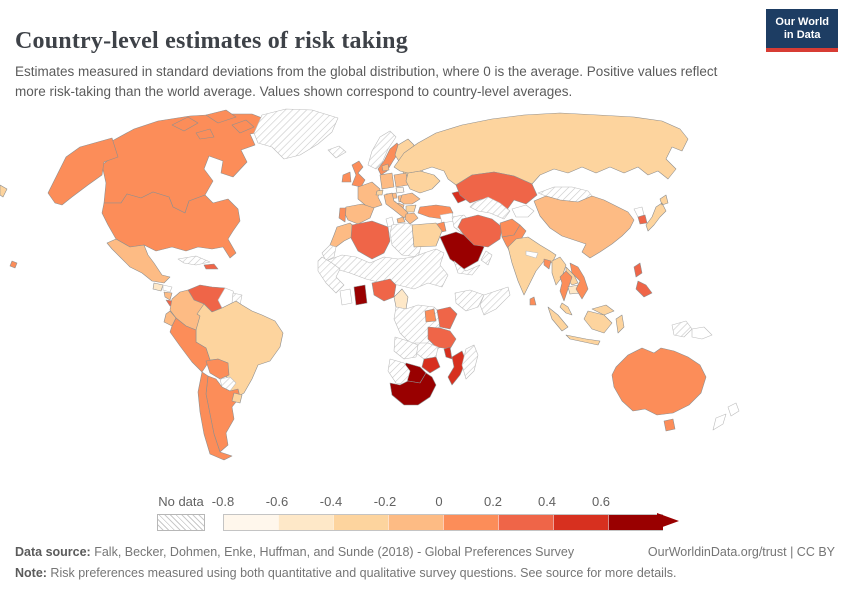  Describe the element at coordinates (447, 318) in the screenshot. I see `country-kenya` at that location.